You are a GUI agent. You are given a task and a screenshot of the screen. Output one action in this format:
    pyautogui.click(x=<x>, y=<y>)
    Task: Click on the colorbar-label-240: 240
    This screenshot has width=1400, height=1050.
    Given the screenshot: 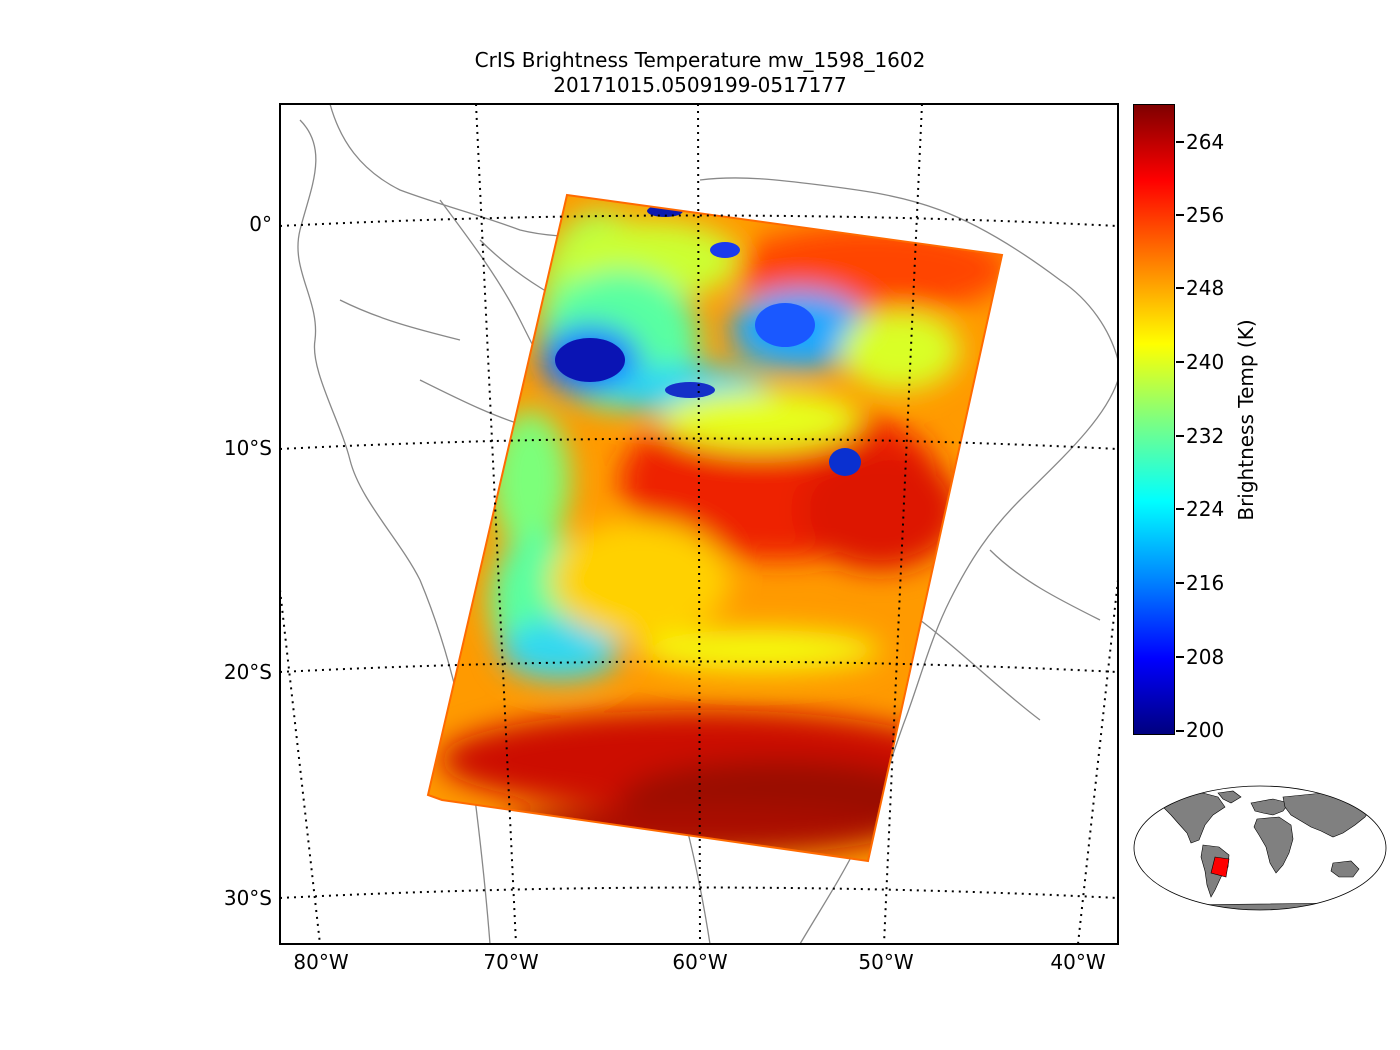 What is the action you would take?
    pyautogui.click(x=1205, y=362)
    